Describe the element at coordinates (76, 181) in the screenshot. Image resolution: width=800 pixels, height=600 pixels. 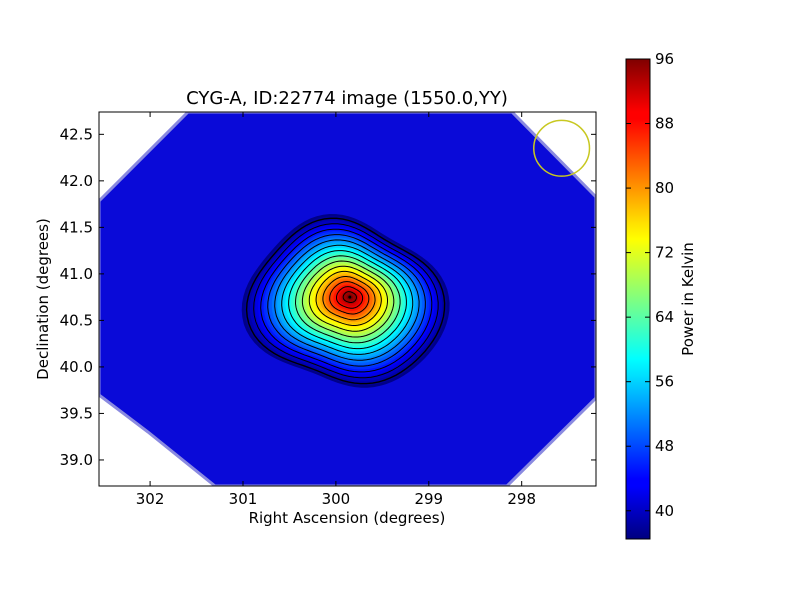
I see `y-tick-label: 42.0` at that location.